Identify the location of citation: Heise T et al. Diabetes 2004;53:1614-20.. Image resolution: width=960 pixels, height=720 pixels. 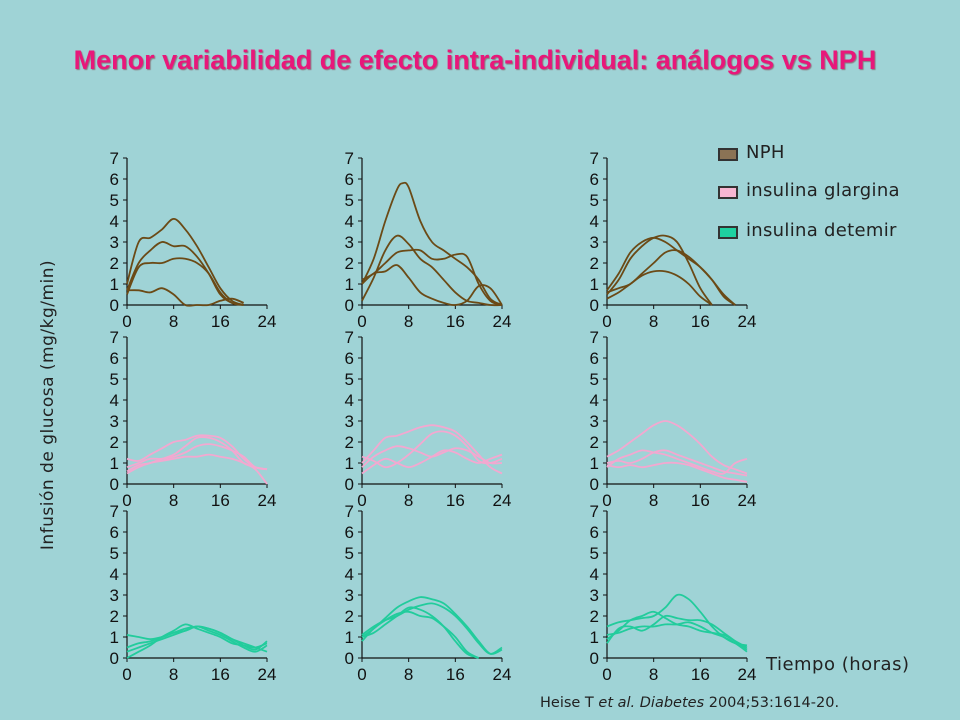
(689, 703).